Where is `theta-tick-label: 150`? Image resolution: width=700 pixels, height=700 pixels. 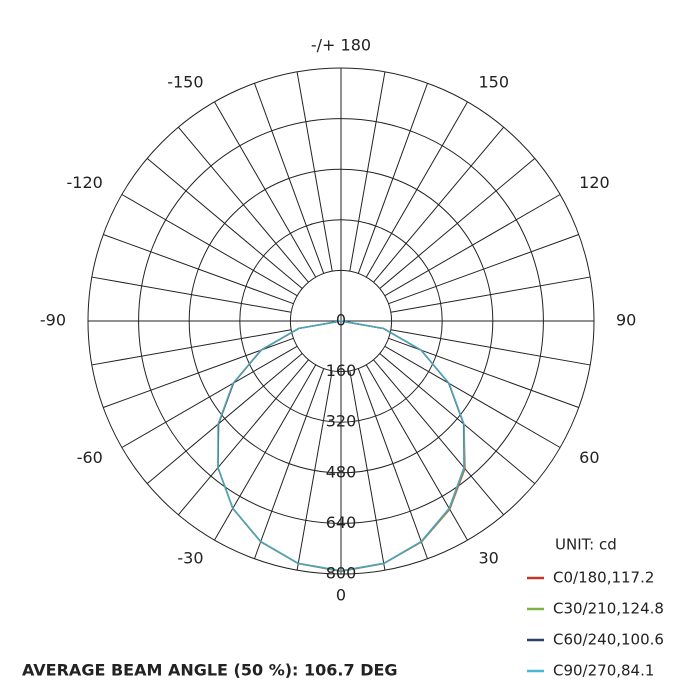
theta-tick-label: 150 is located at coordinates (494, 81).